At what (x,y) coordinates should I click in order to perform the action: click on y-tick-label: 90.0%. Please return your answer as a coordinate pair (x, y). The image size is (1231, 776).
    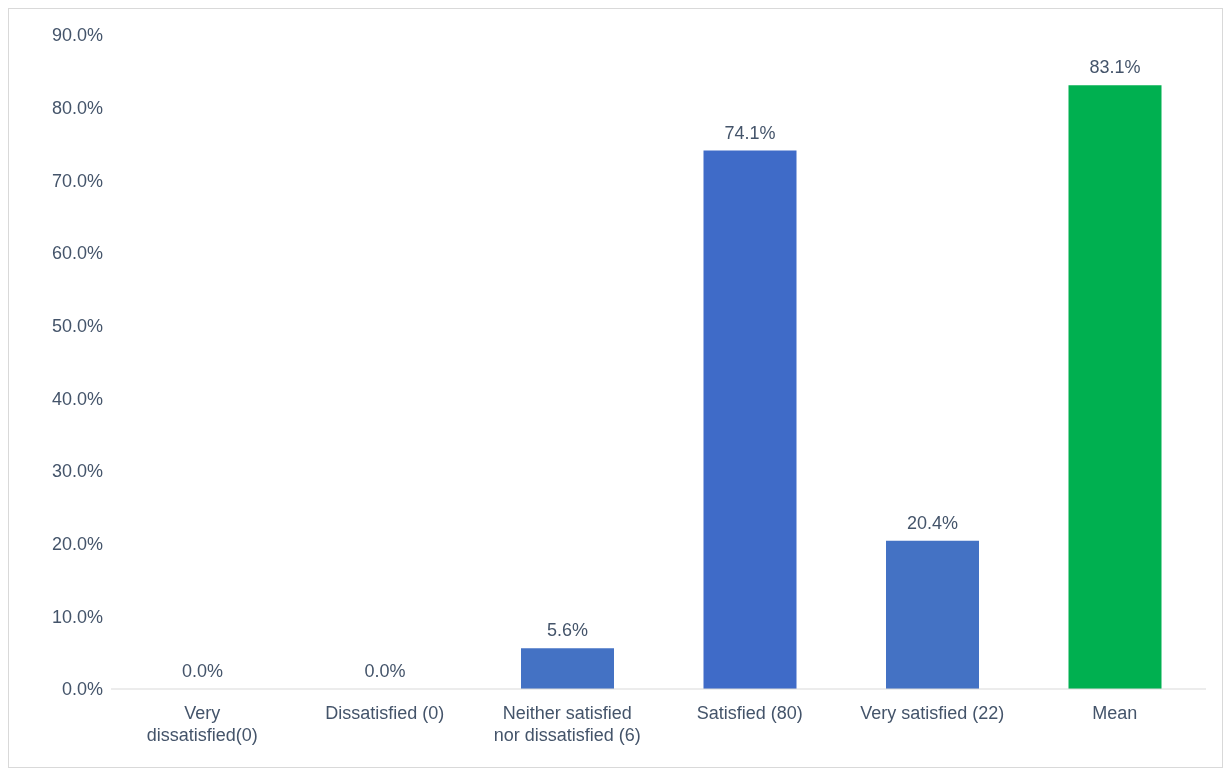
    Looking at the image, I should click on (77, 35).